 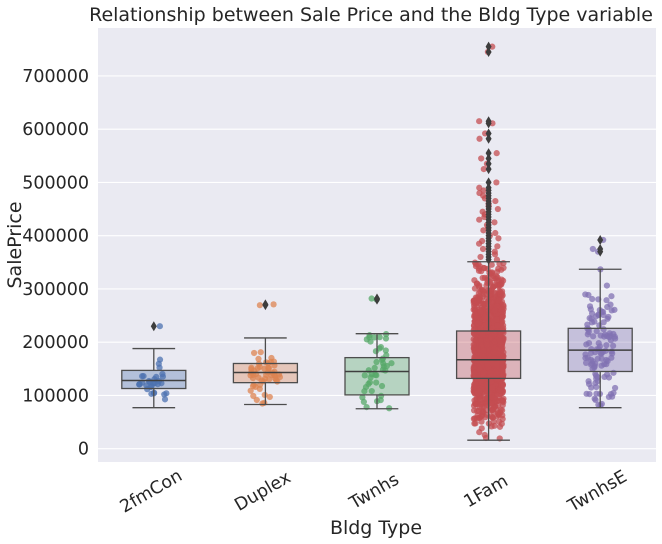 What do you see at coordinates (55, 183) in the screenshot?
I see `y-tick-label: 500000` at bounding box center [55, 183].